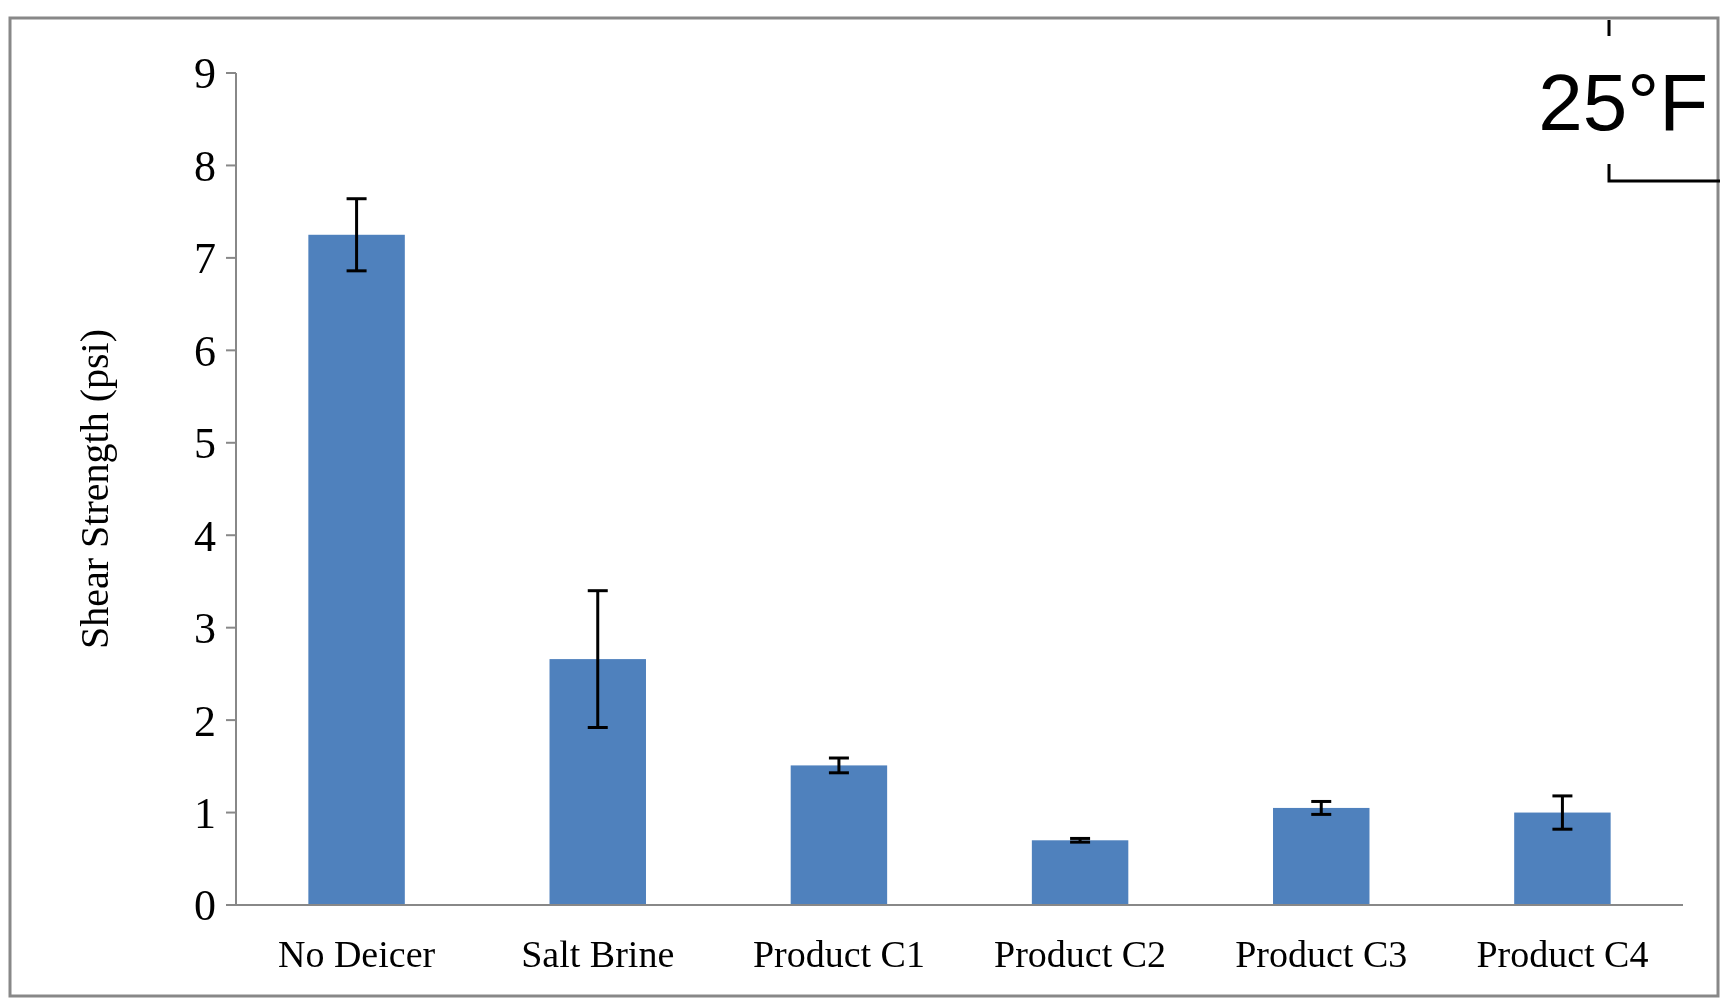 Image resolution: width=1728 pixels, height=1005 pixels. What do you see at coordinates (205, 721) in the screenshot?
I see `y-tick-label: 2` at bounding box center [205, 721].